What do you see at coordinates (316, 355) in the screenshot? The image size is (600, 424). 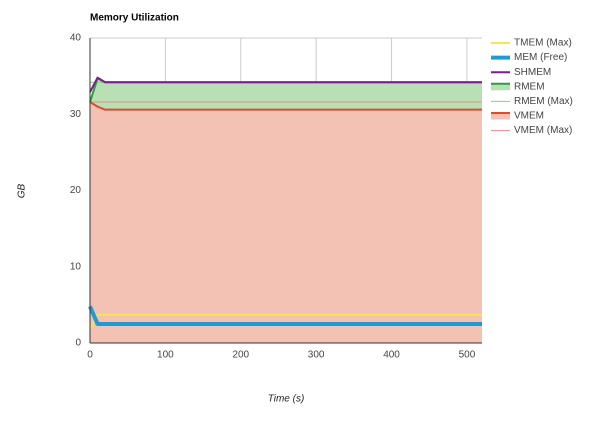 I see `x-tick-label: 300` at bounding box center [316, 355].